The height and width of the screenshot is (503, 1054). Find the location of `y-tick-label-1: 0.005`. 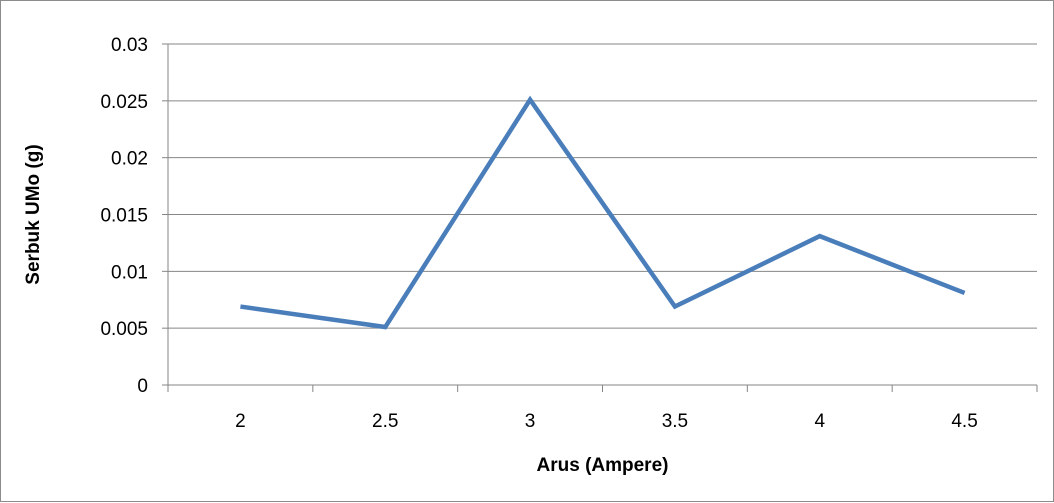

y-tick-label-1: 0.005 is located at coordinates (124, 329).